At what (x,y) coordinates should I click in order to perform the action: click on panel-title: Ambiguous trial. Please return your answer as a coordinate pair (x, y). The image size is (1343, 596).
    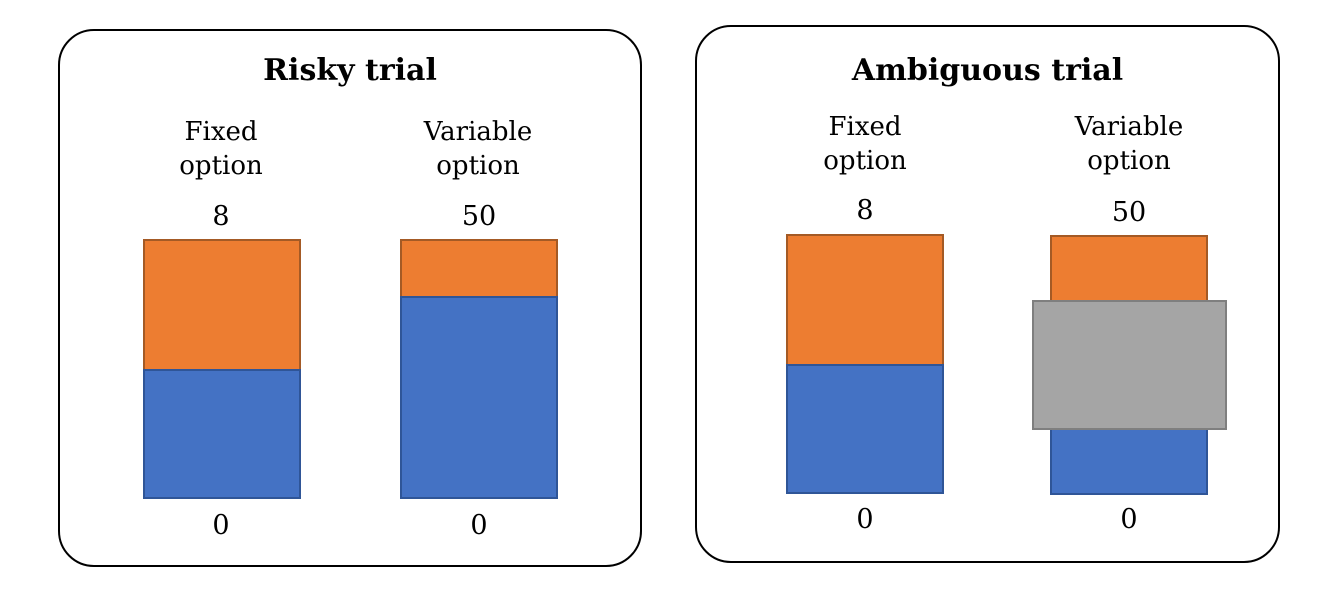
    Looking at the image, I should click on (987, 70).